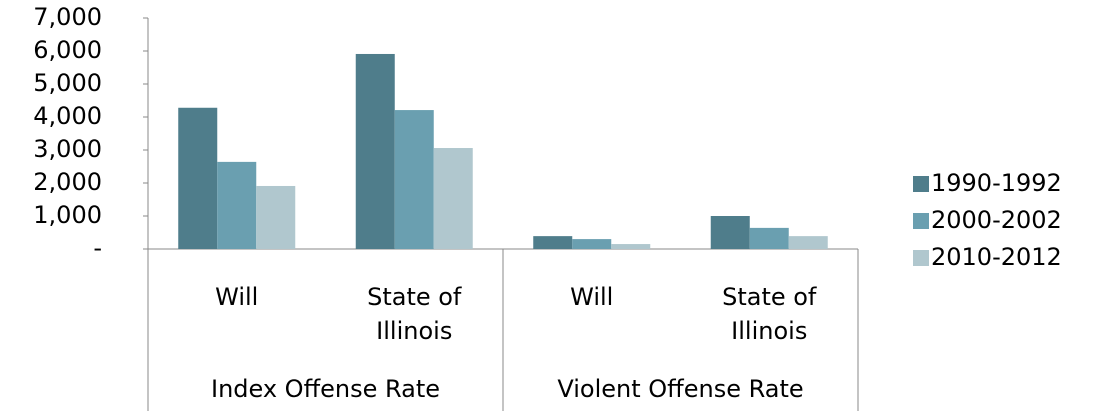 This screenshot has height=411, width=1106. I want to click on y-tick-label: -, so click(97, 248).